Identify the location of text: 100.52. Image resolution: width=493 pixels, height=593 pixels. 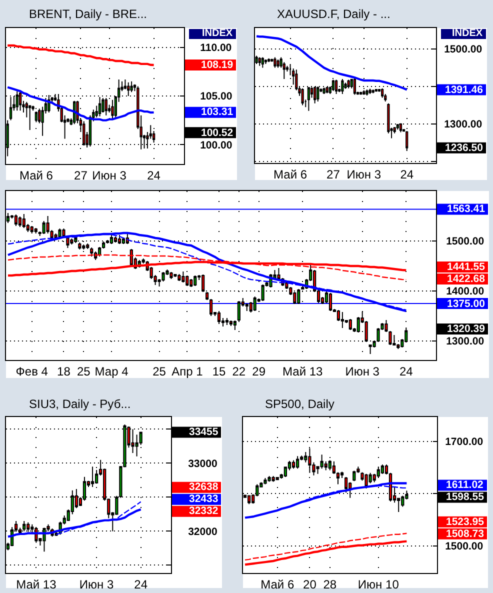
(217, 133).